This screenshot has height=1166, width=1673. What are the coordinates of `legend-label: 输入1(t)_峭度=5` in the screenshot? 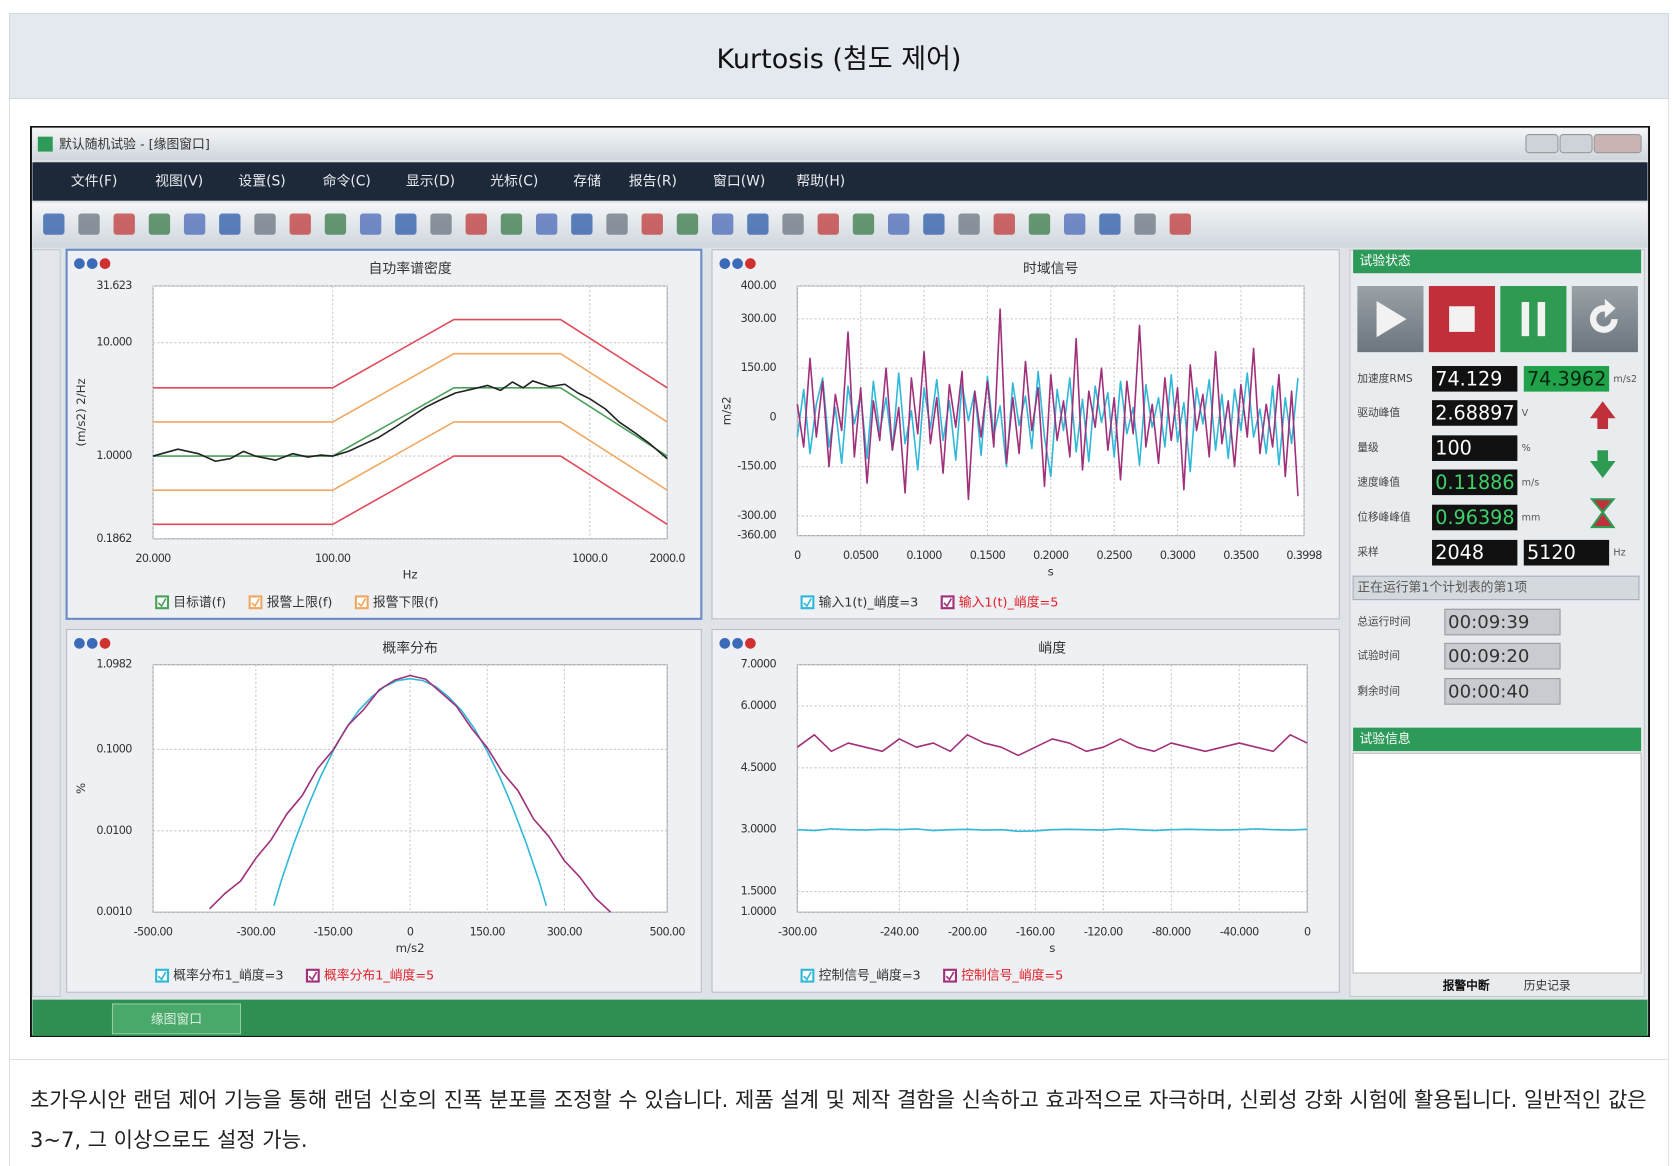 It's located at (1009, 602).